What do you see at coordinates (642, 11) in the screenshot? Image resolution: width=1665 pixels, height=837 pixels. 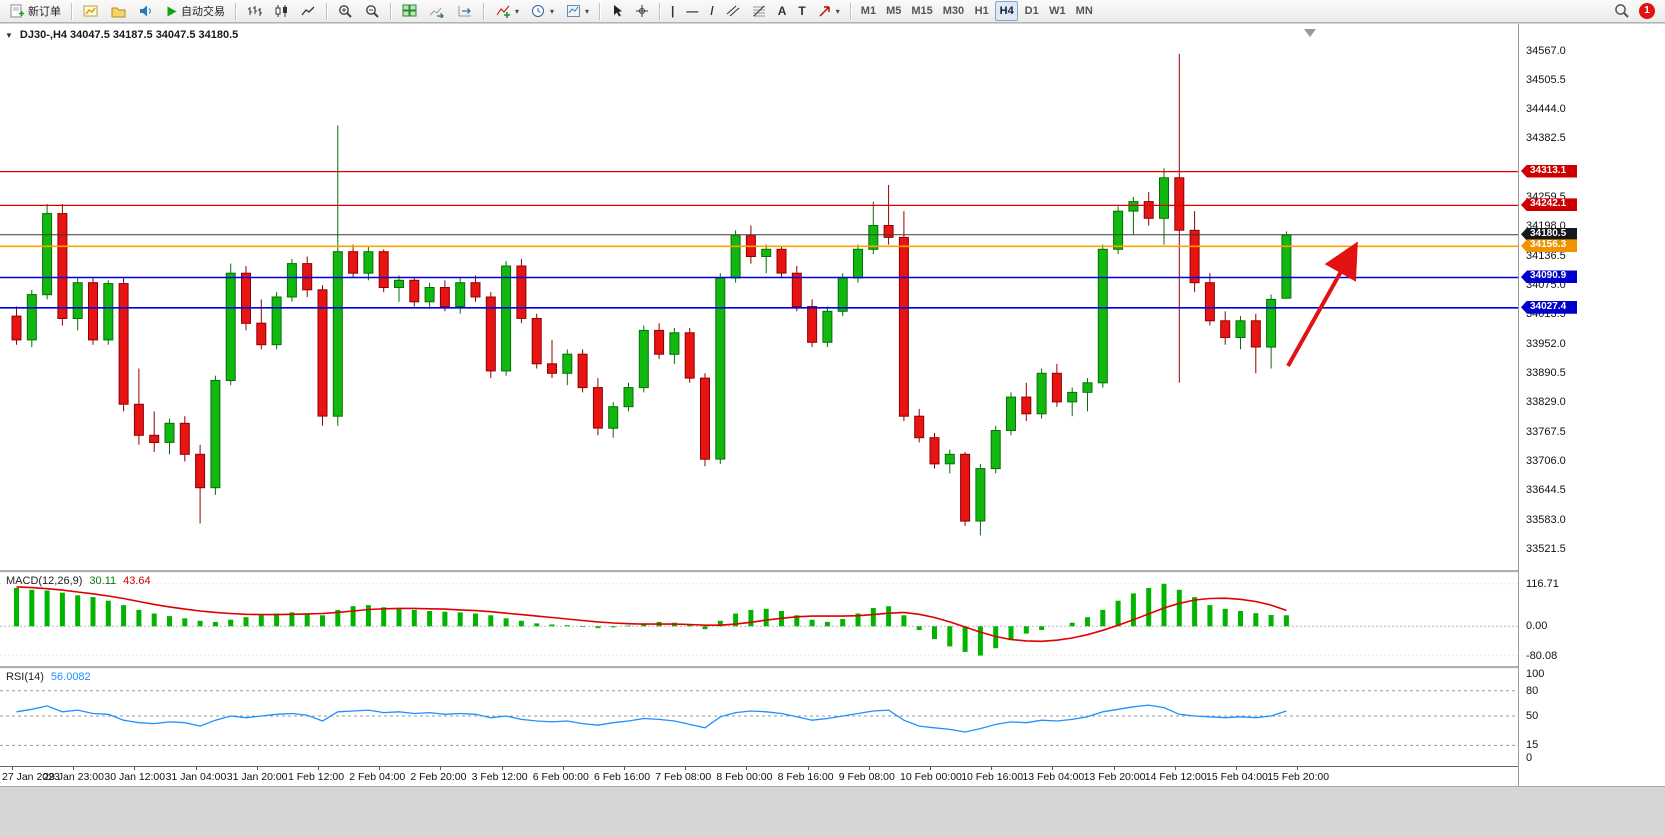 I see `crosshair-button` at bounding box center [642, 11].